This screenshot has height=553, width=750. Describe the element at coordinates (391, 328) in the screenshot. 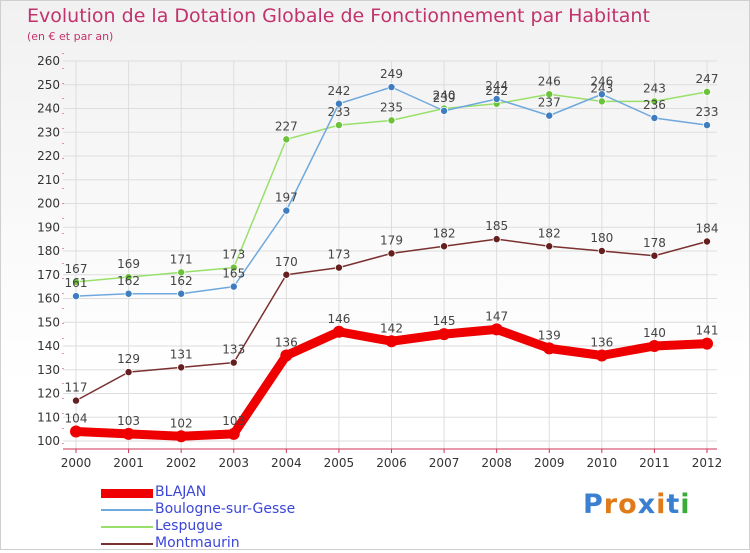

I see `data-label-blajan: 142` at that location.